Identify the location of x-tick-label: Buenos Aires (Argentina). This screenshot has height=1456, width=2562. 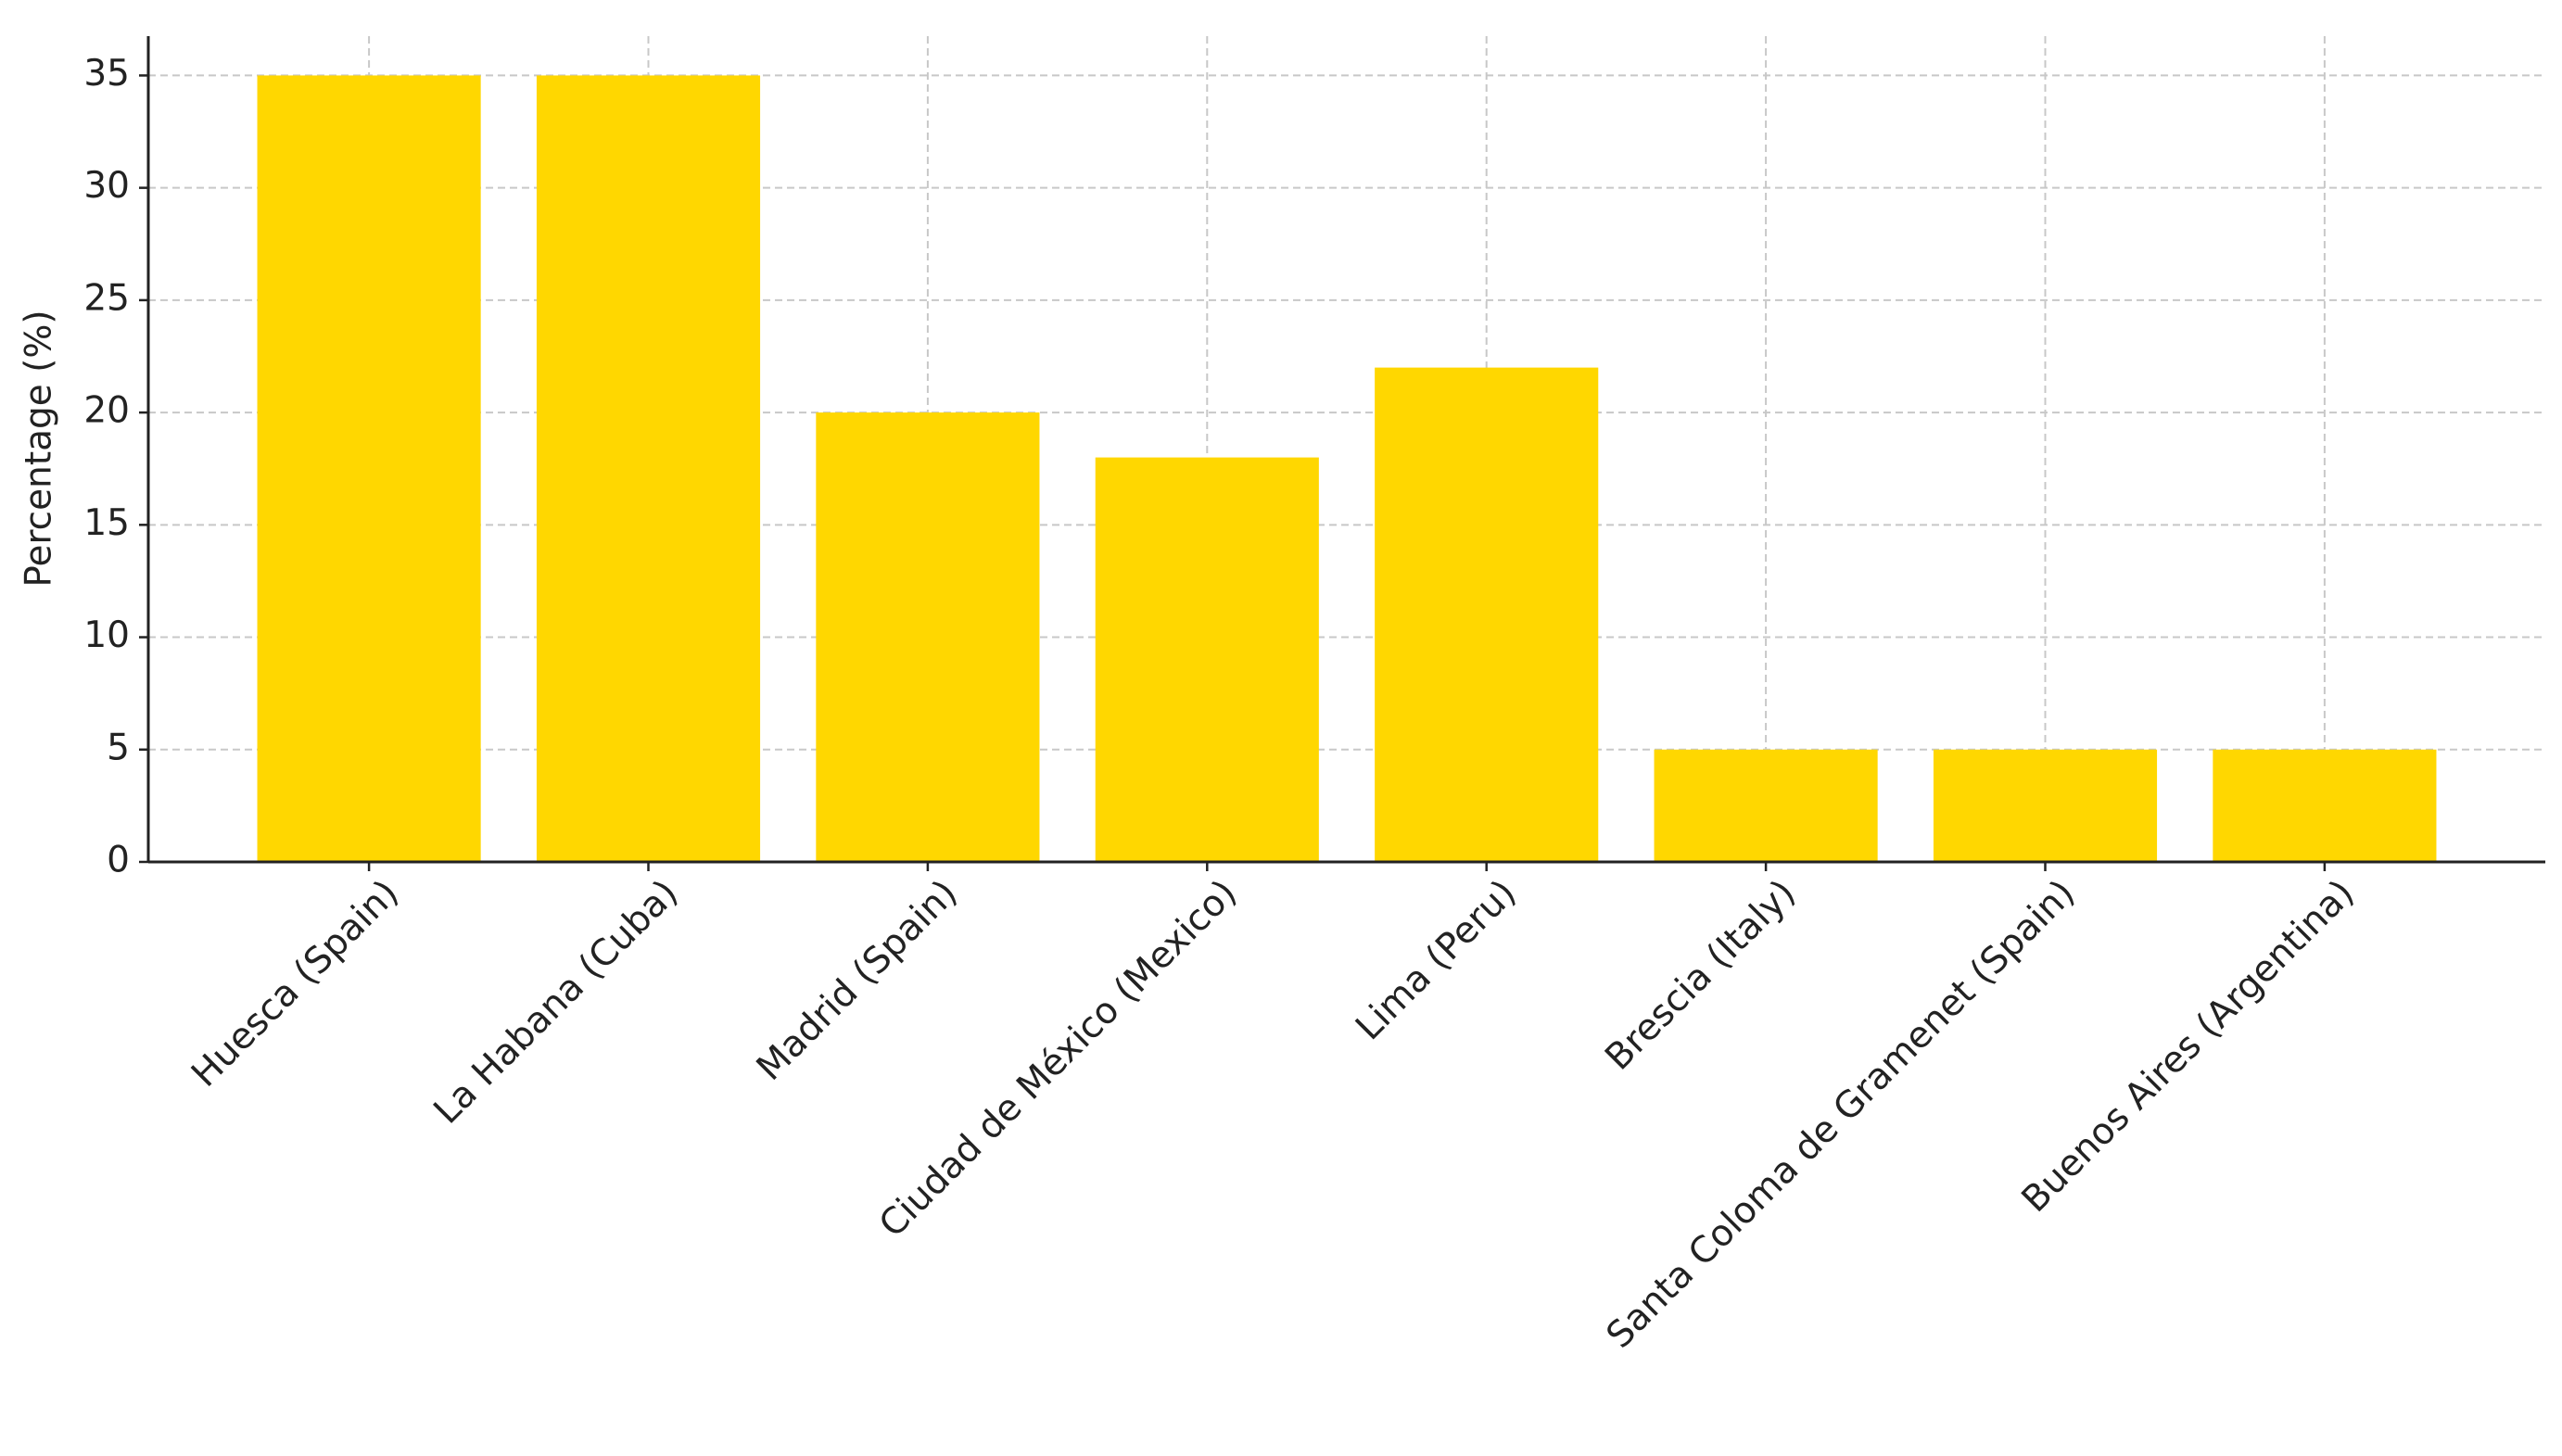
(2188, 1046).